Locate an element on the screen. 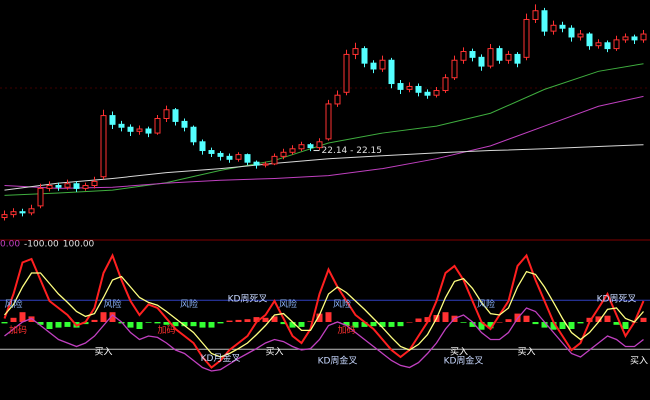  signal-label: 加码 is located at coordinates (346, 330).